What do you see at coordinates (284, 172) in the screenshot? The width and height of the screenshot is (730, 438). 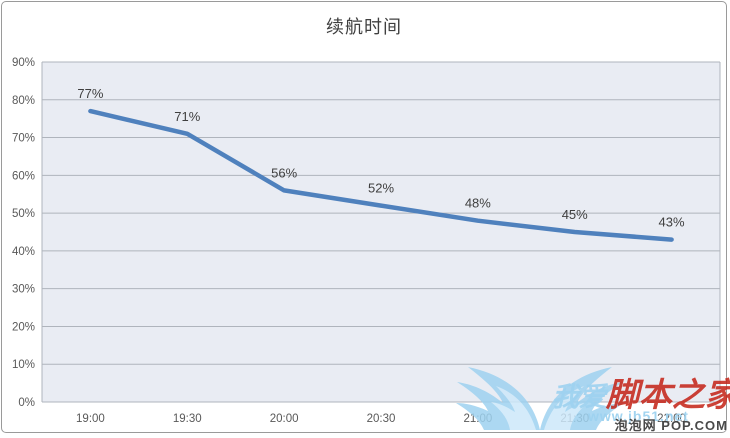 I see `data-label: 56%` at bounding box center [284, 172].